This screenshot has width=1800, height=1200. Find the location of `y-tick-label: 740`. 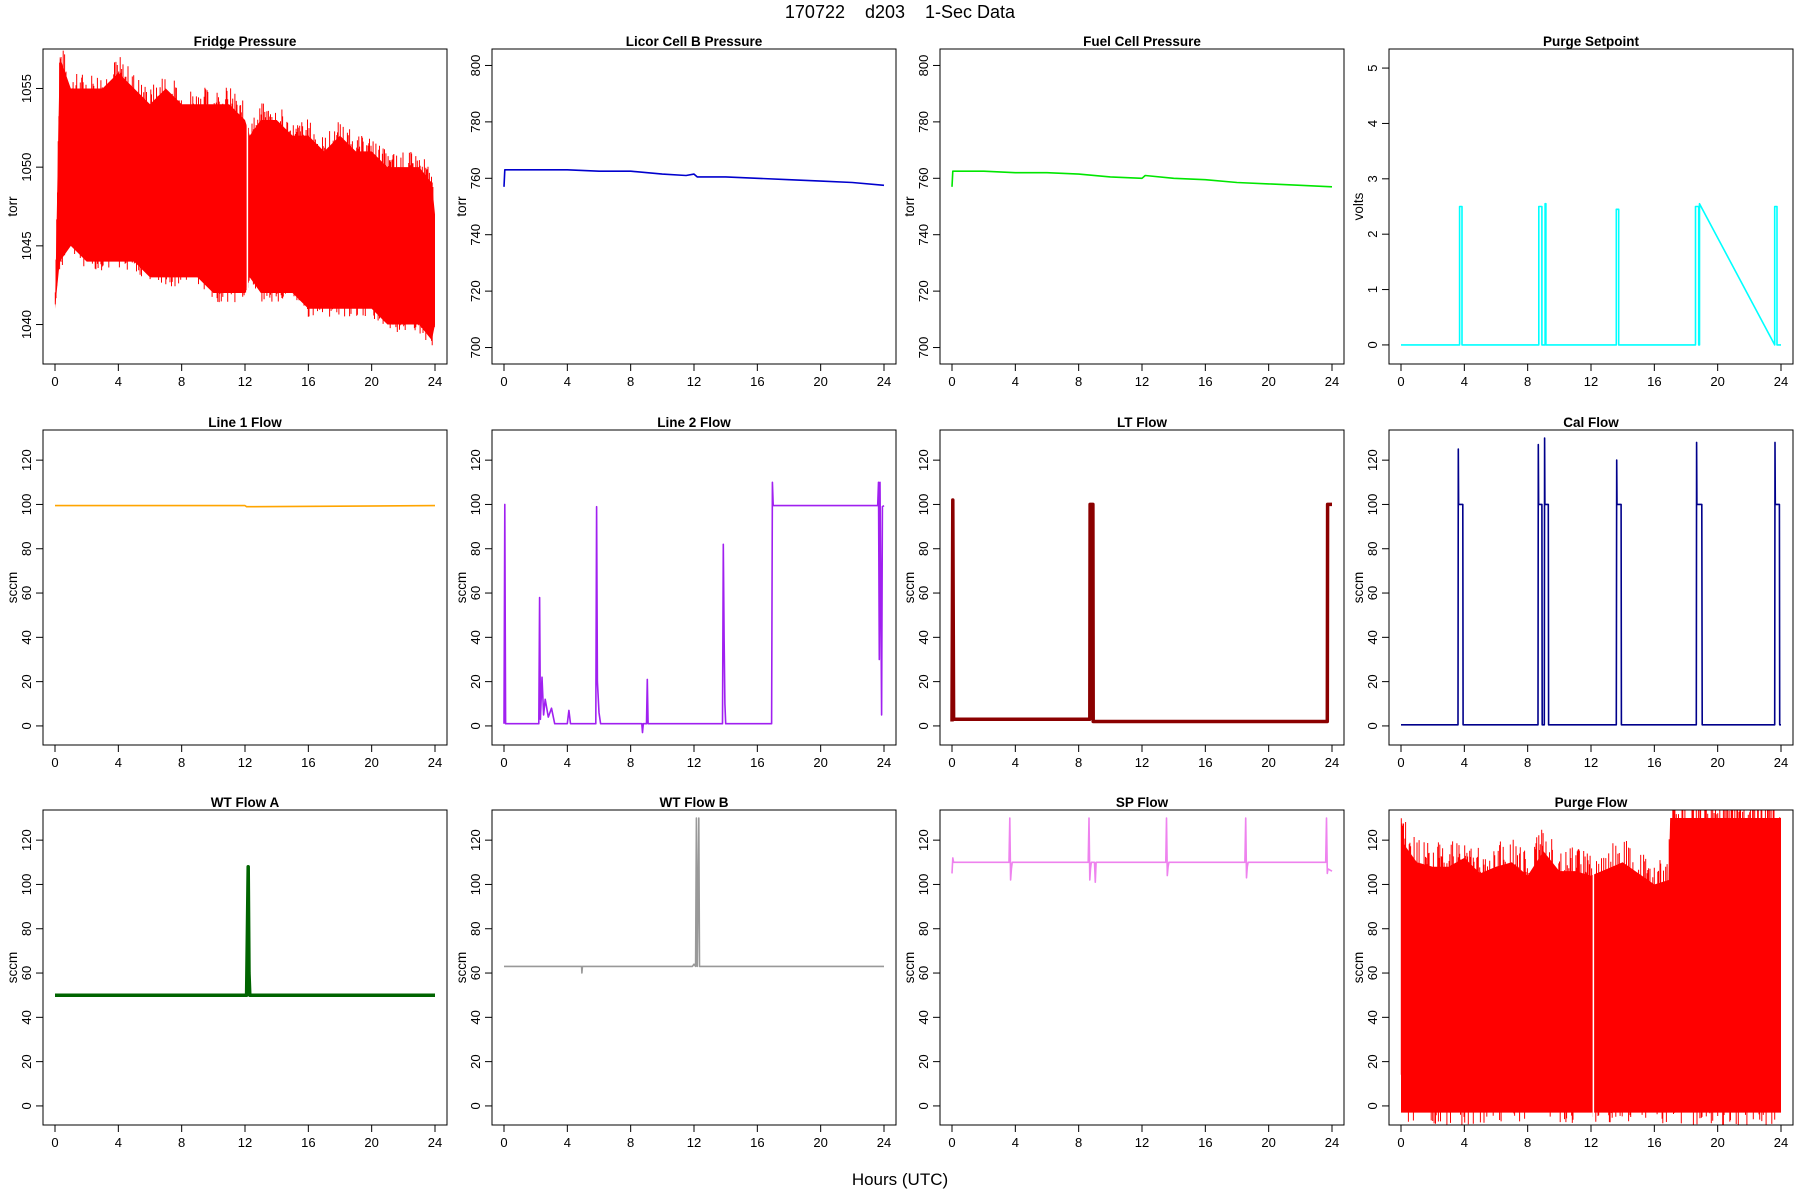

y-tick-label: 740 is located at coordinates (475, 235).